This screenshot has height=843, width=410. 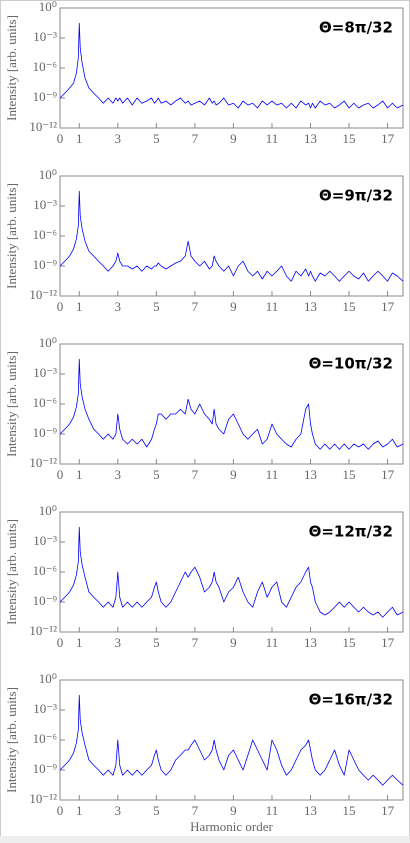 What do you see at coordinates (351, 700) in the screenshot?
I see `panel-annotation: Θ=16π/32` at bounding box center [351, 700].